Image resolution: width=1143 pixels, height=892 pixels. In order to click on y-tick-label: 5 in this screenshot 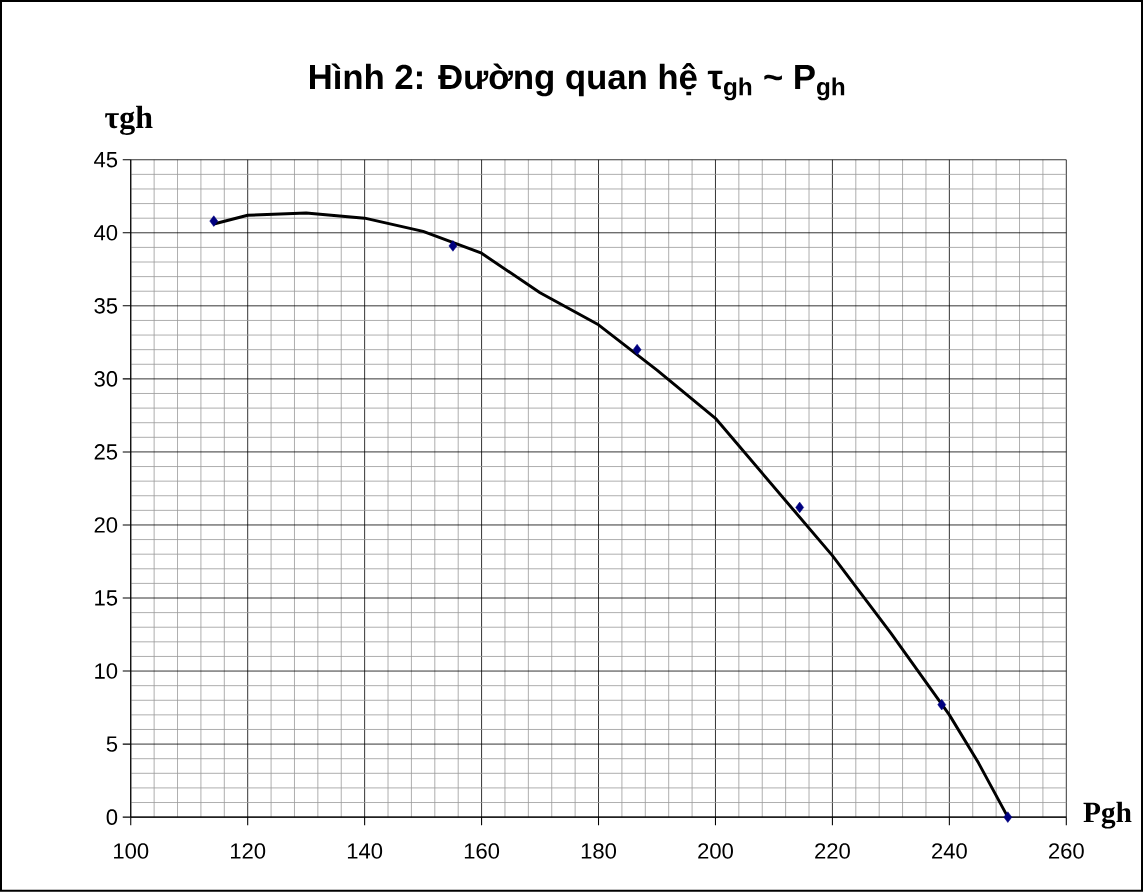, I will do `click(112, 744)`.